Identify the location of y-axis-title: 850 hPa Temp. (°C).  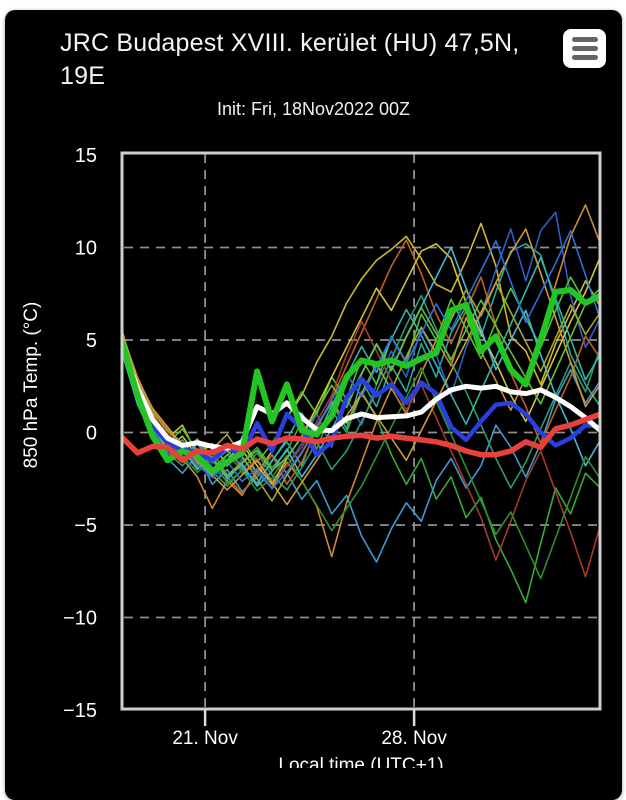
(31, 385).